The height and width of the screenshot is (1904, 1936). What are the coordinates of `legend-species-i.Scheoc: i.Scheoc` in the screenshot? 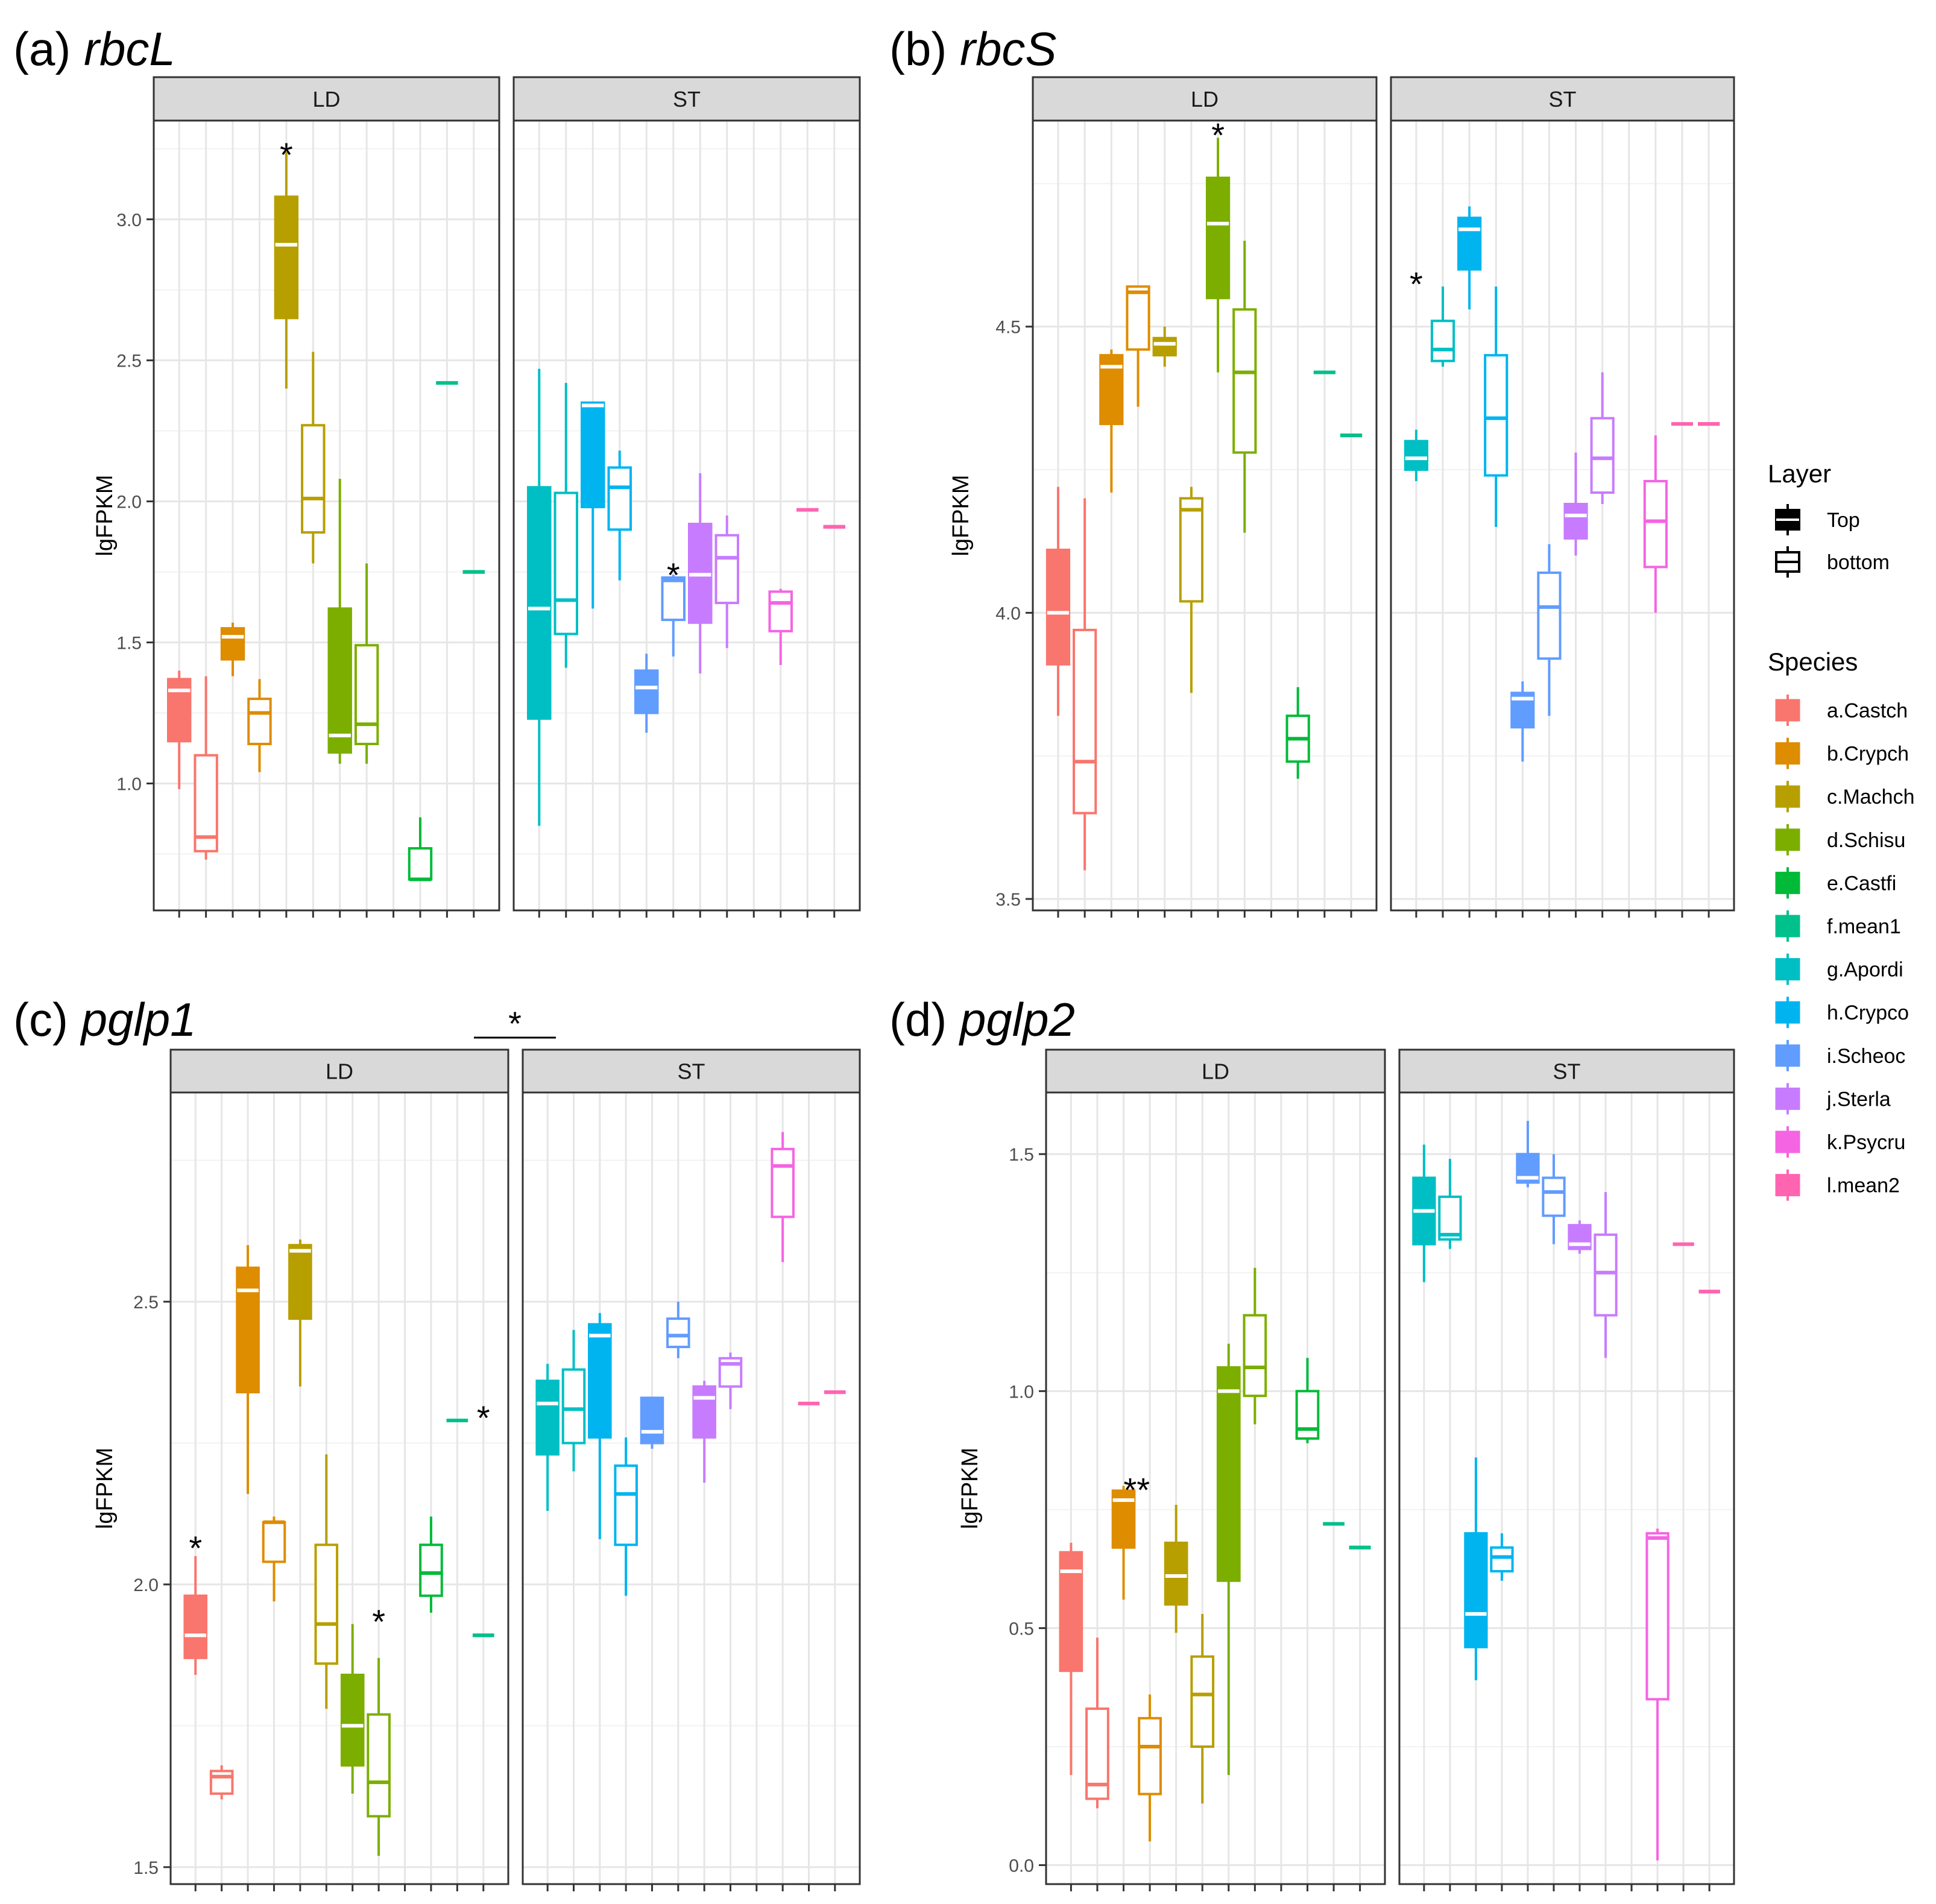 It's located at (1840, 1055).